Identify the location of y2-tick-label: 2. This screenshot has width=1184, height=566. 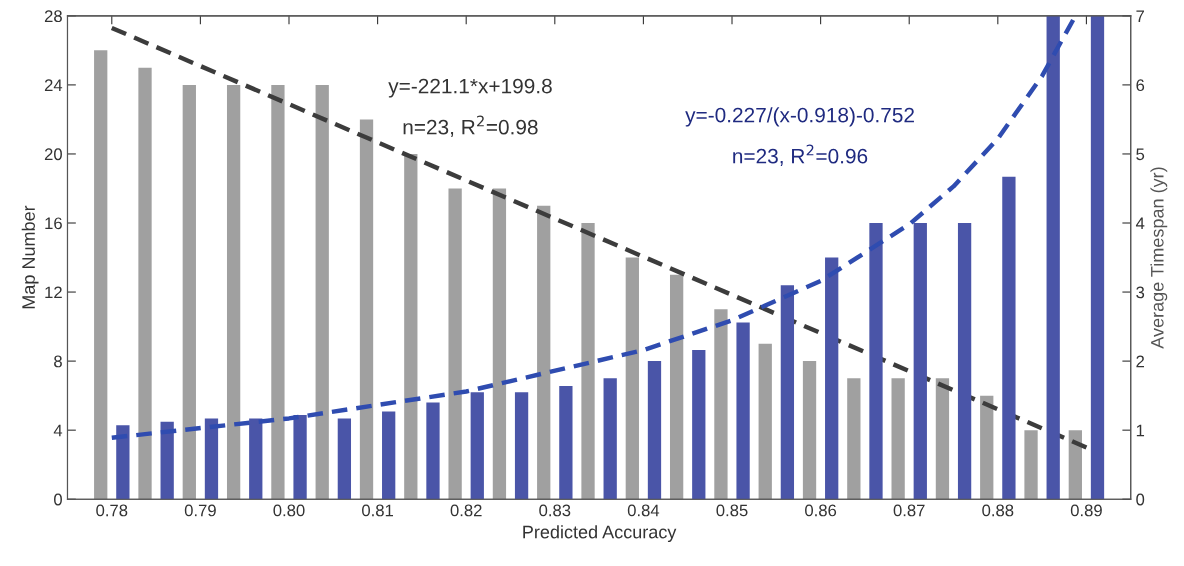
(1140, 361).